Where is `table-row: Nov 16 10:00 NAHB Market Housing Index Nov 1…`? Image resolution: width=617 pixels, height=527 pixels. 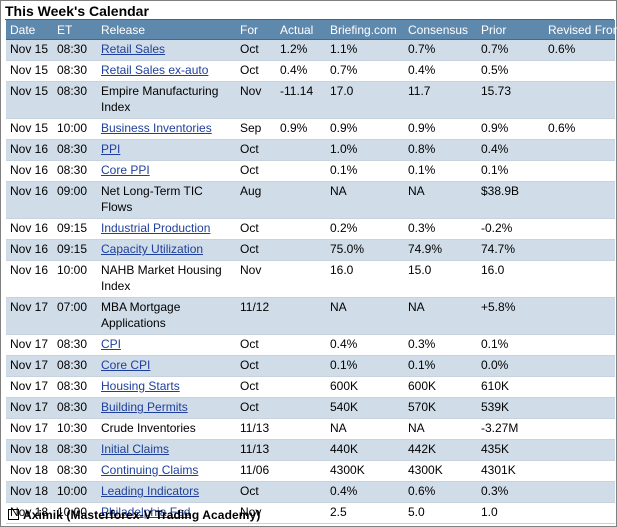 table-row: Nov 16 10:00 NAHB Market Housing Index Nov 1… is located at coordinates (310, 279).